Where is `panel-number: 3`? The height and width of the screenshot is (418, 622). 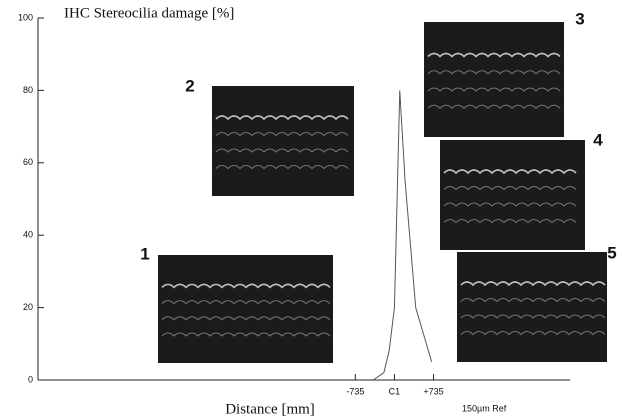 panel-number: 3 is located at coordinates (579, 18).